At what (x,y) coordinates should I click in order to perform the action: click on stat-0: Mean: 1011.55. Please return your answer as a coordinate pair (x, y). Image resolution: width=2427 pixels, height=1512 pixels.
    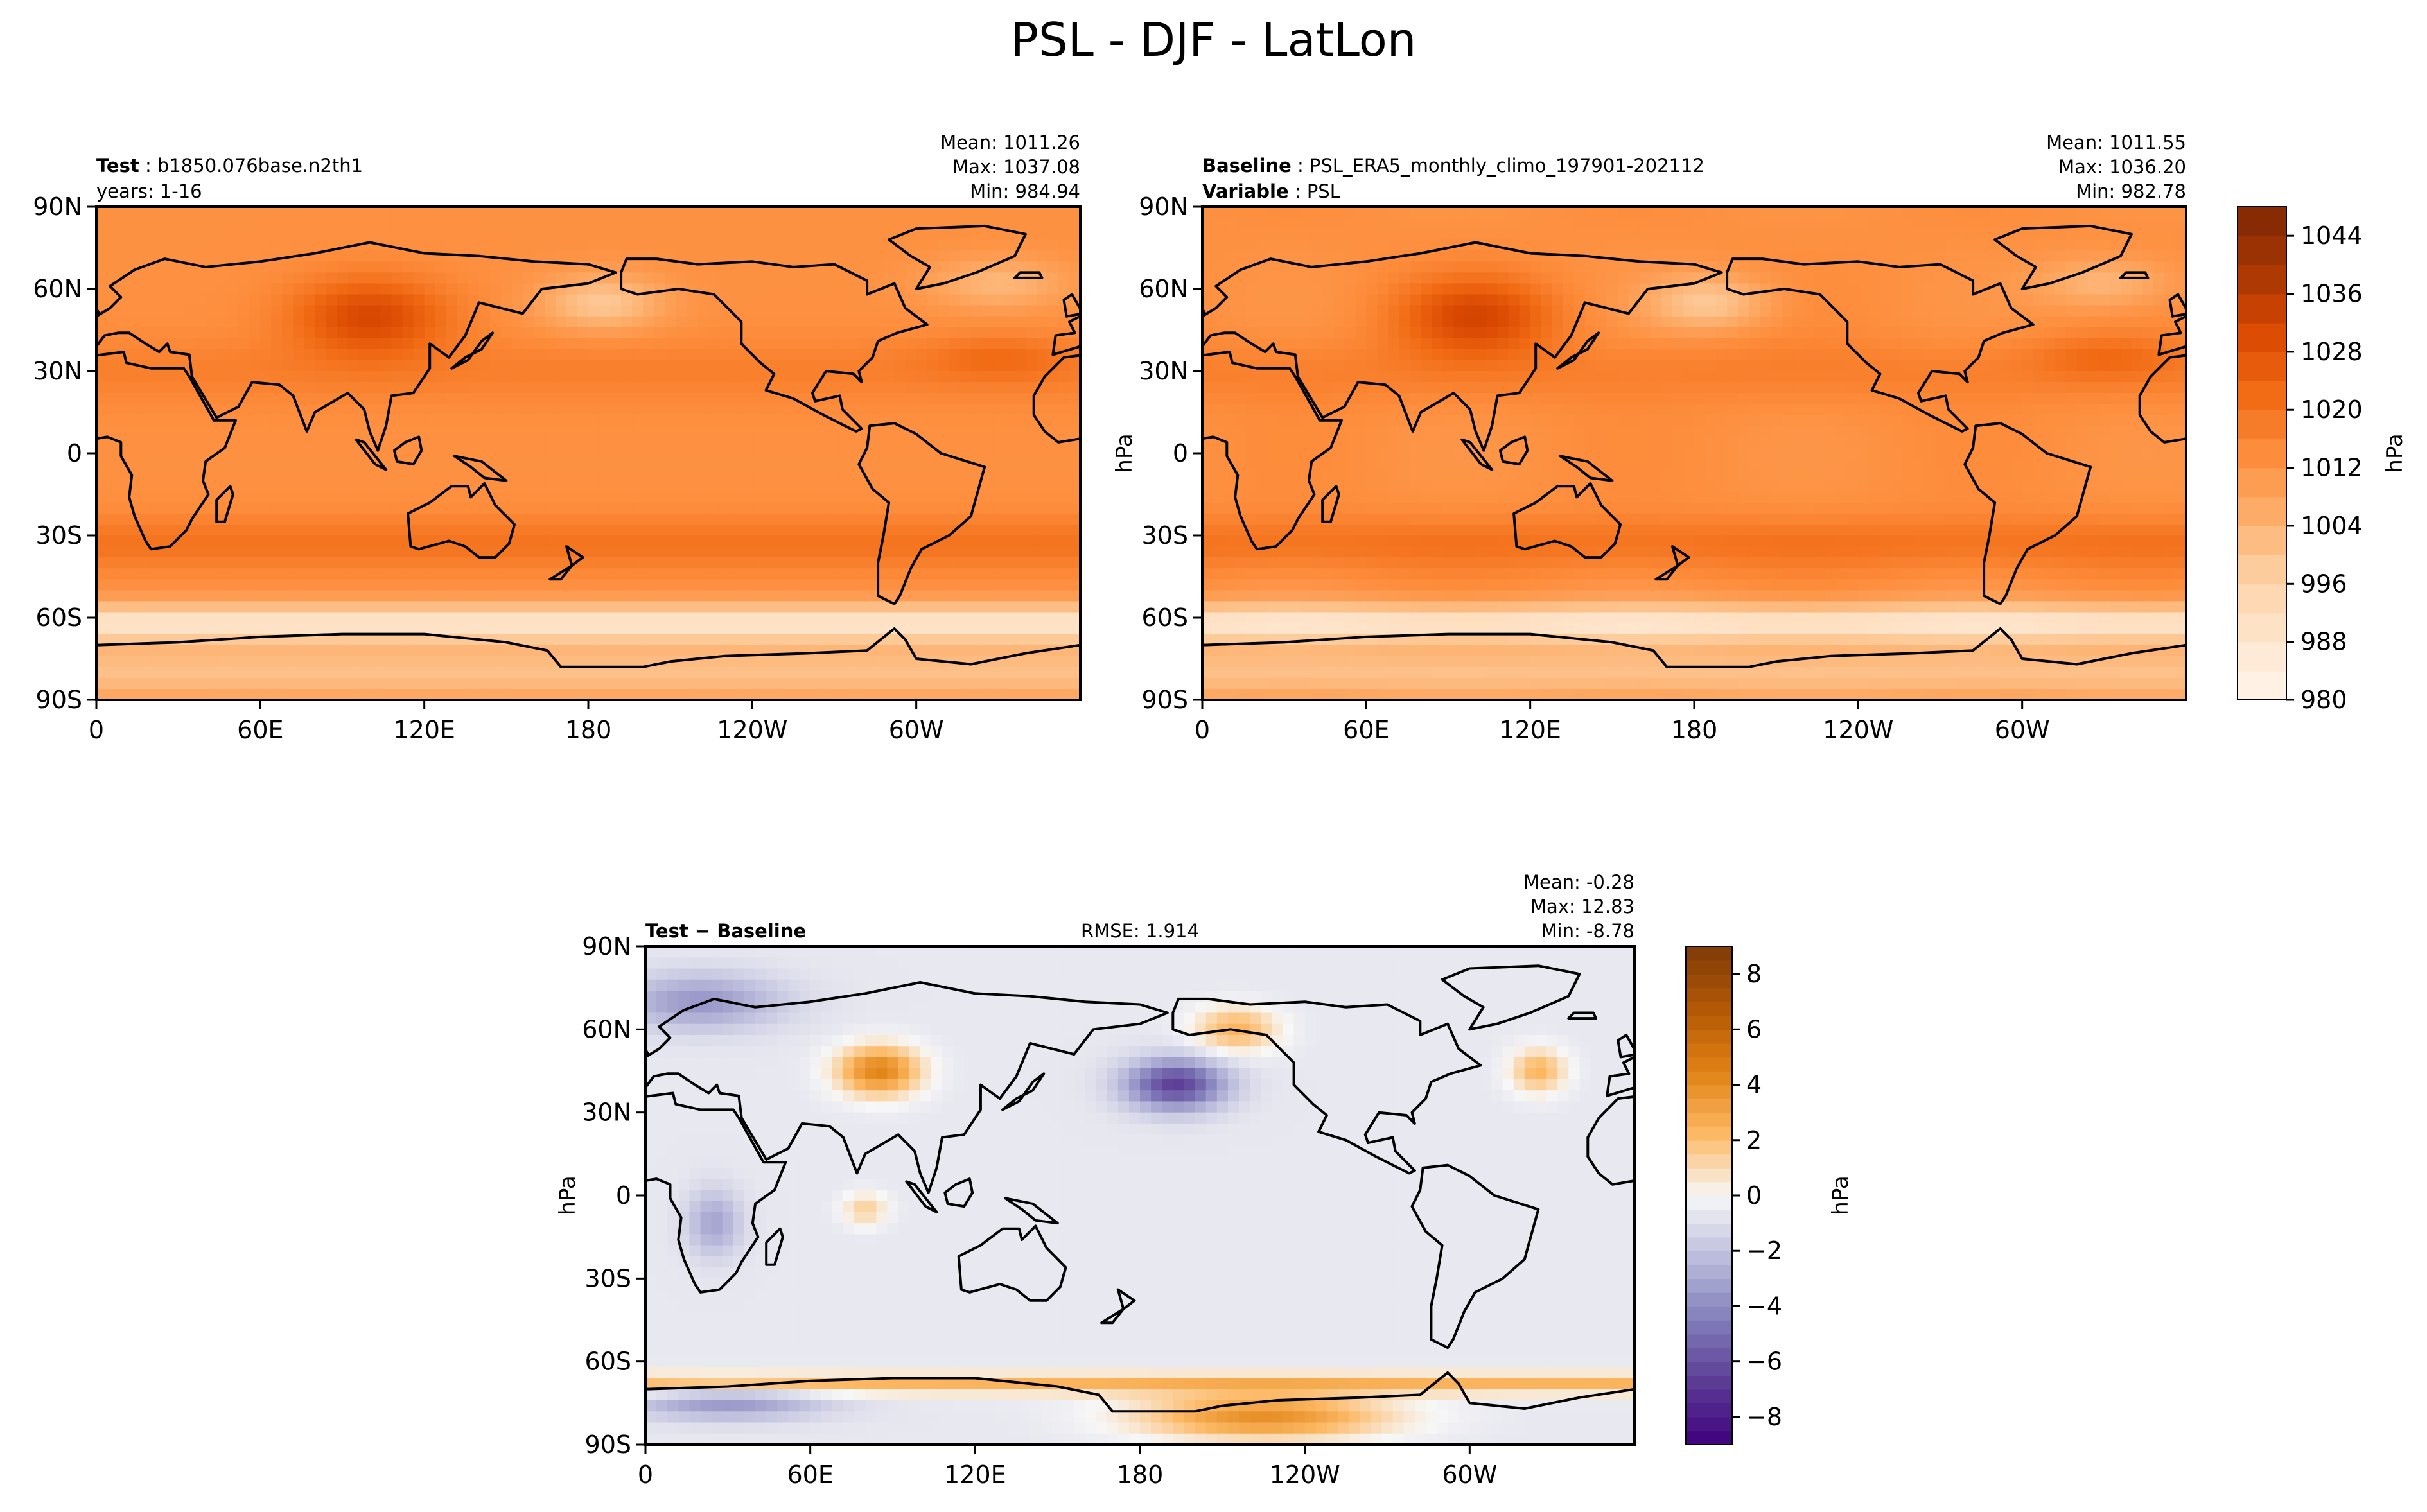
    Looking at the image, I should click on (2116, 142).